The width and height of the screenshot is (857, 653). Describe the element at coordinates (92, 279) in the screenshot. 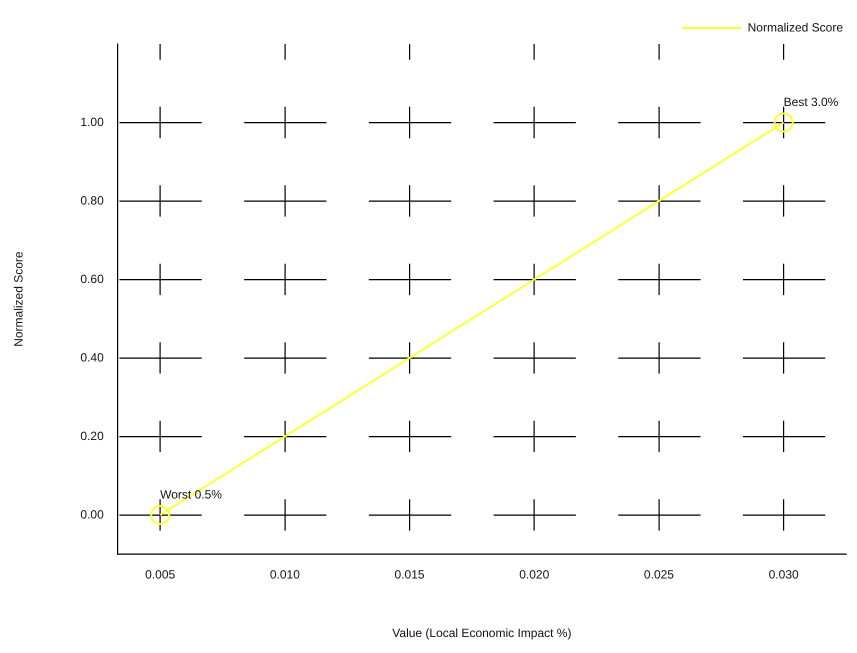

I see `y-tick-label: 0.60` at that location.